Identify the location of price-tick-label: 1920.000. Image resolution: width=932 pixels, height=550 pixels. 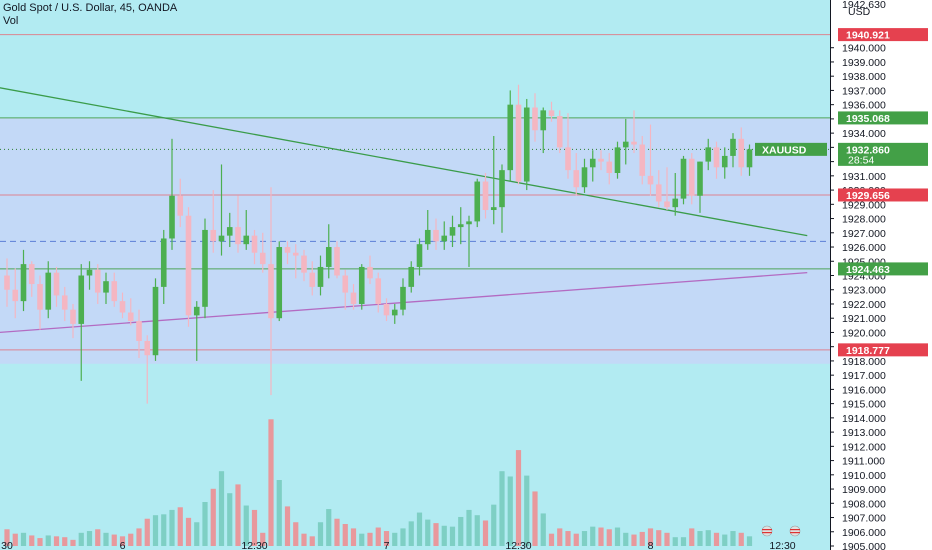
(864, 333).